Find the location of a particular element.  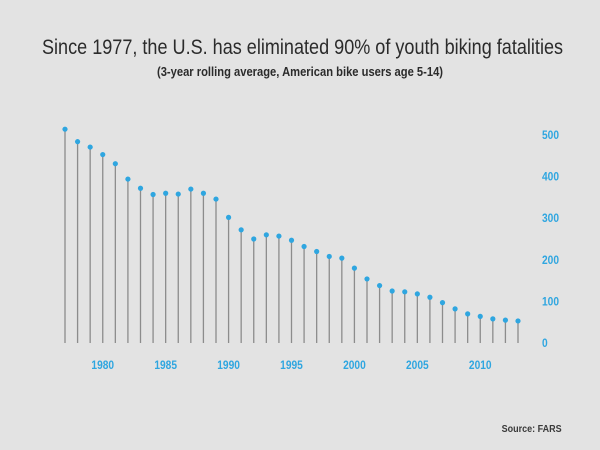

marker-1980 is located at coordinates (103, 154).